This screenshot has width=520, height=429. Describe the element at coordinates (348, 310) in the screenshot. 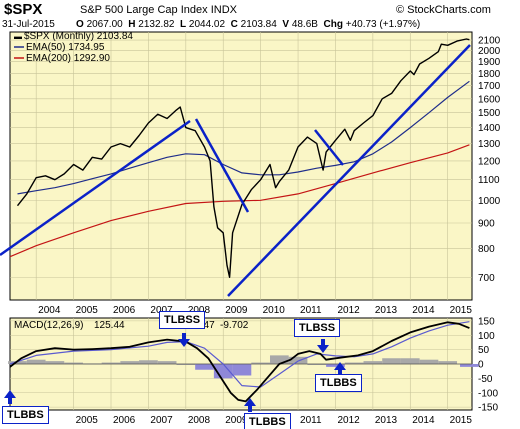

I see `price-x-tick-label: 2012` at that location.